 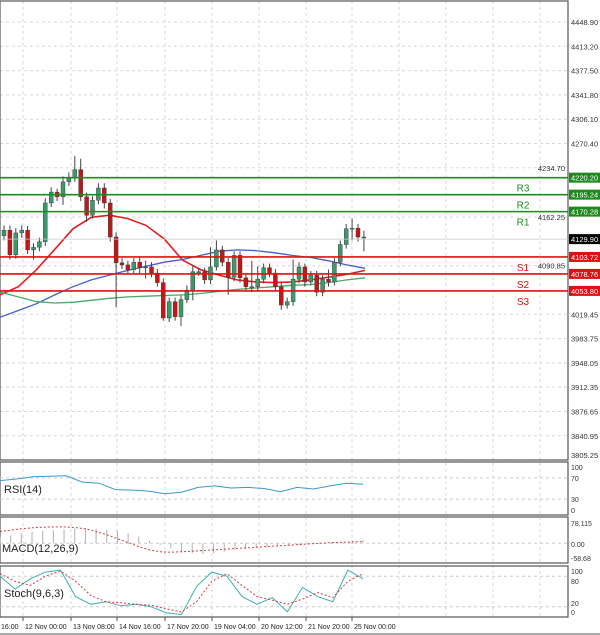 What do you see at coordinates (182, 592) in the screenshot?
I see `stoch-main-line` at bounding box center [182, 592].